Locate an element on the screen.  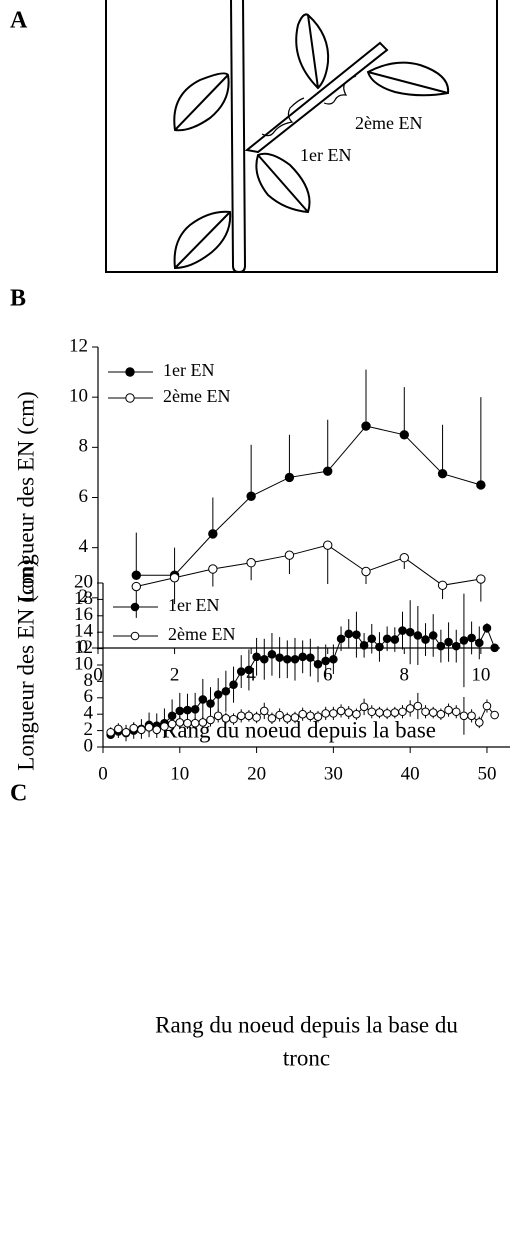
x-axis-label: tronc is located at coordinates (306, 1057).